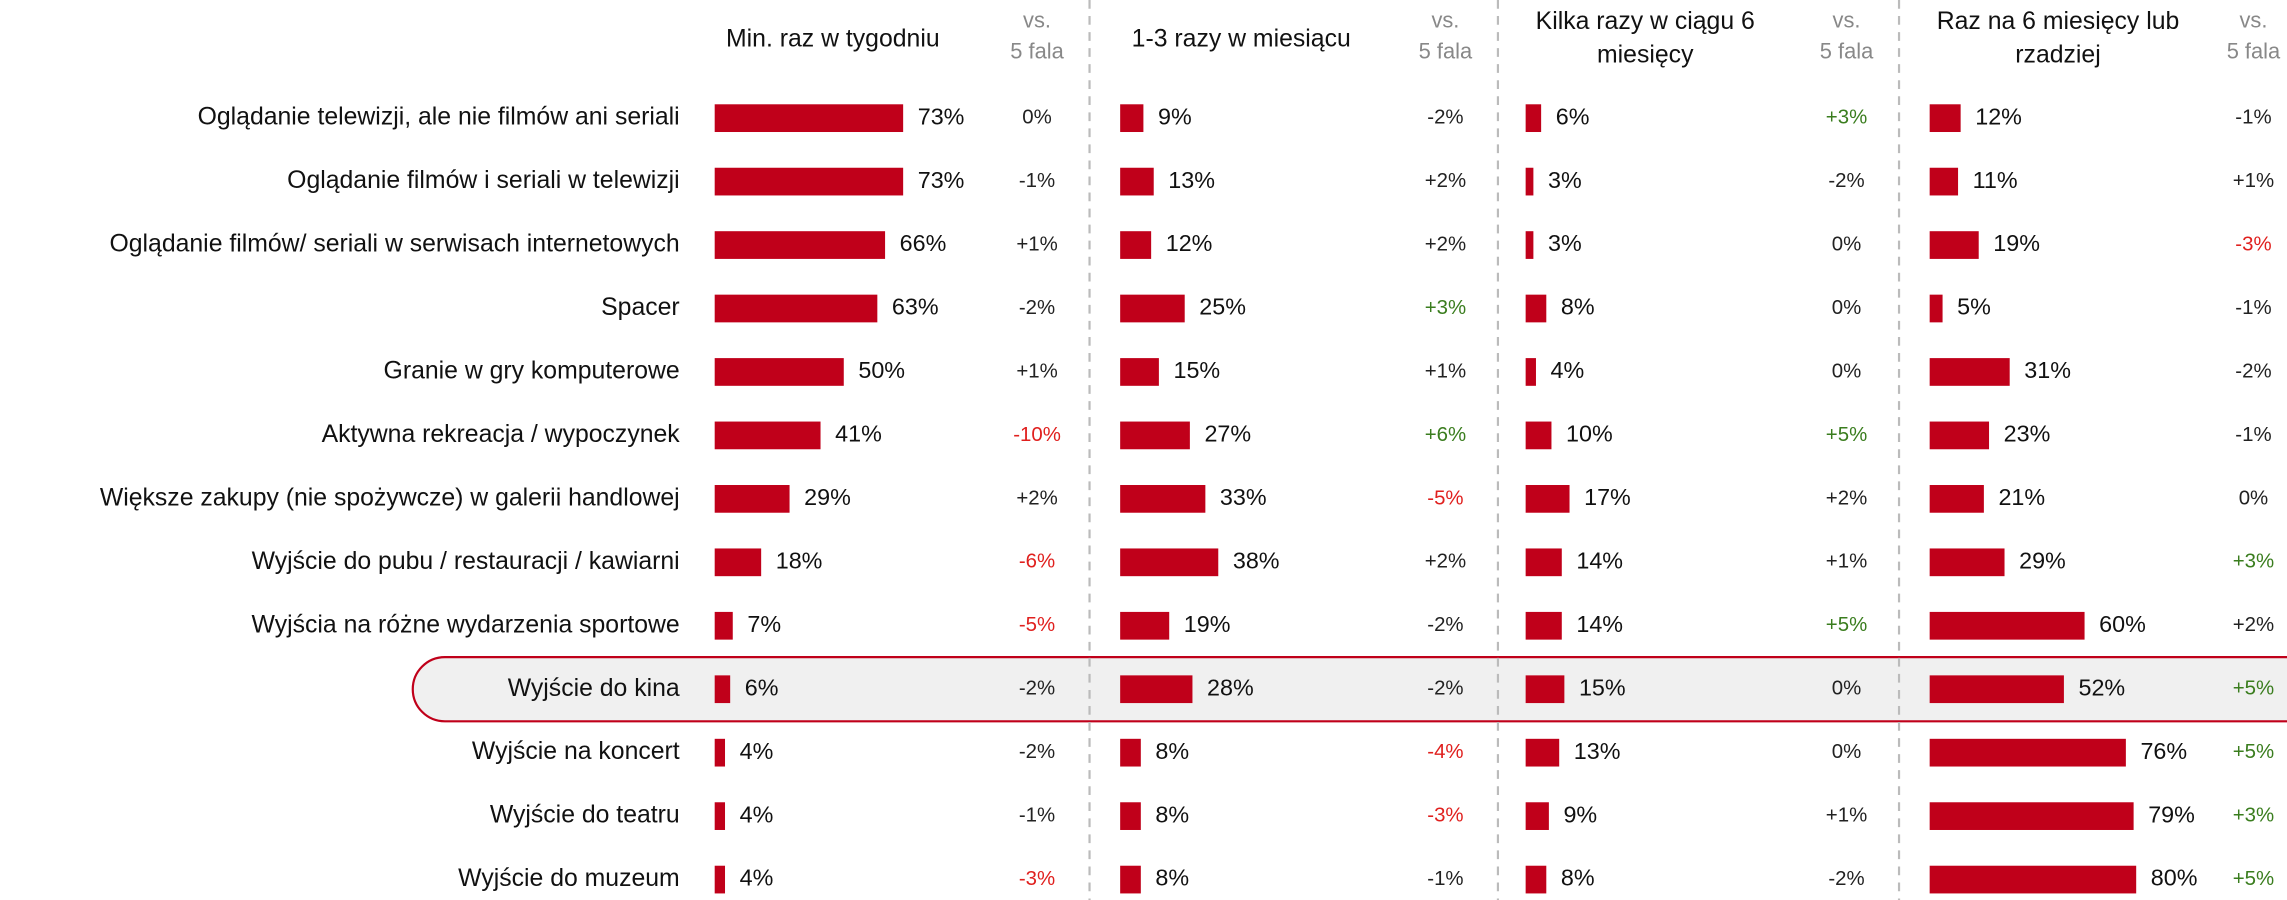 The width and height of the screenshot is (2287, 900). What do you see at coordinates (1974, 307) in the screenshot?
I see `value-label: 5%` at bounding box center [1974, 307].